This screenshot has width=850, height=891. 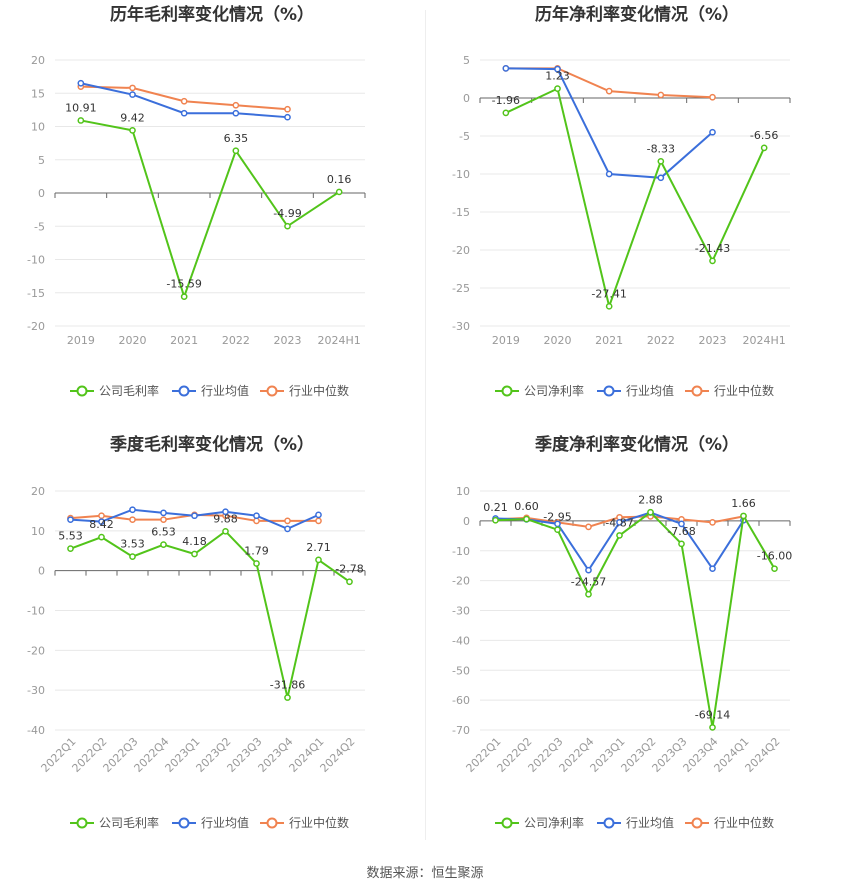 What do you see at coordinates (101, 524) in the screenshot?
I see `data-label: 8.42` at bounding box center [101, 524].